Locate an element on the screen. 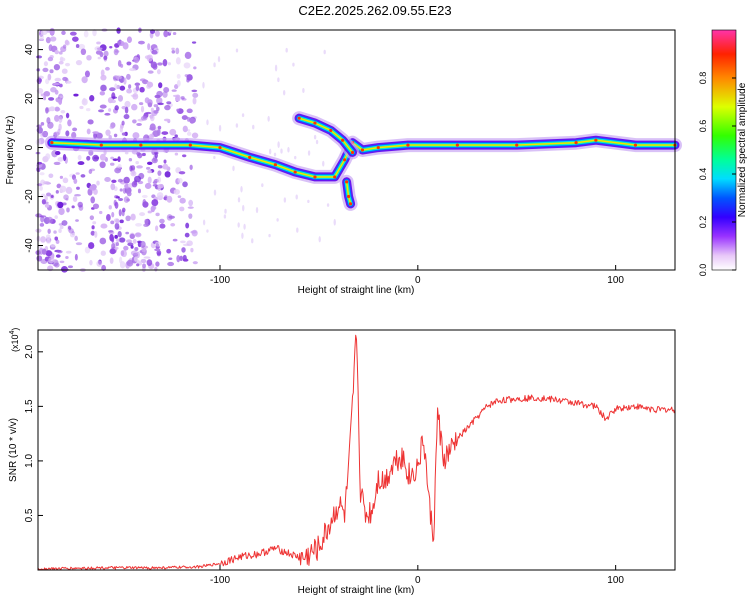 The height and width of the screenshot is (600, 750). branch-track-point is located at coordinates (315, 123).